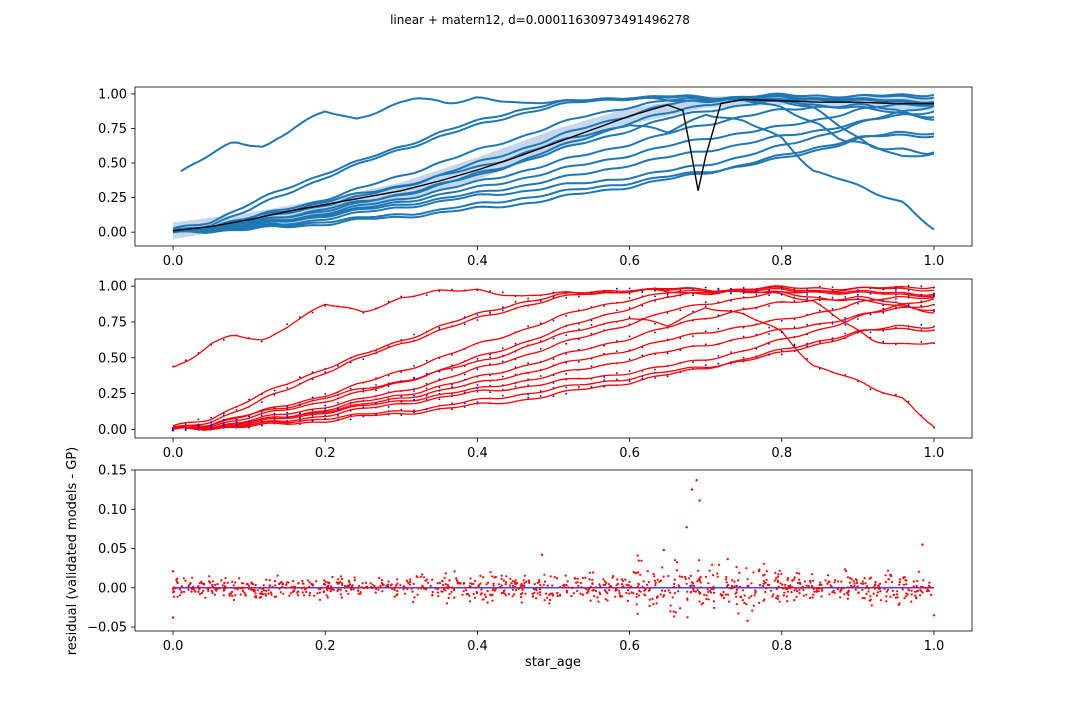 This screenshot has height=720, width=1080. What do you see at coordinates (553, 662) in the screenshot?
I see `x-axis-label: star_age` at bounding box center [553, 662].